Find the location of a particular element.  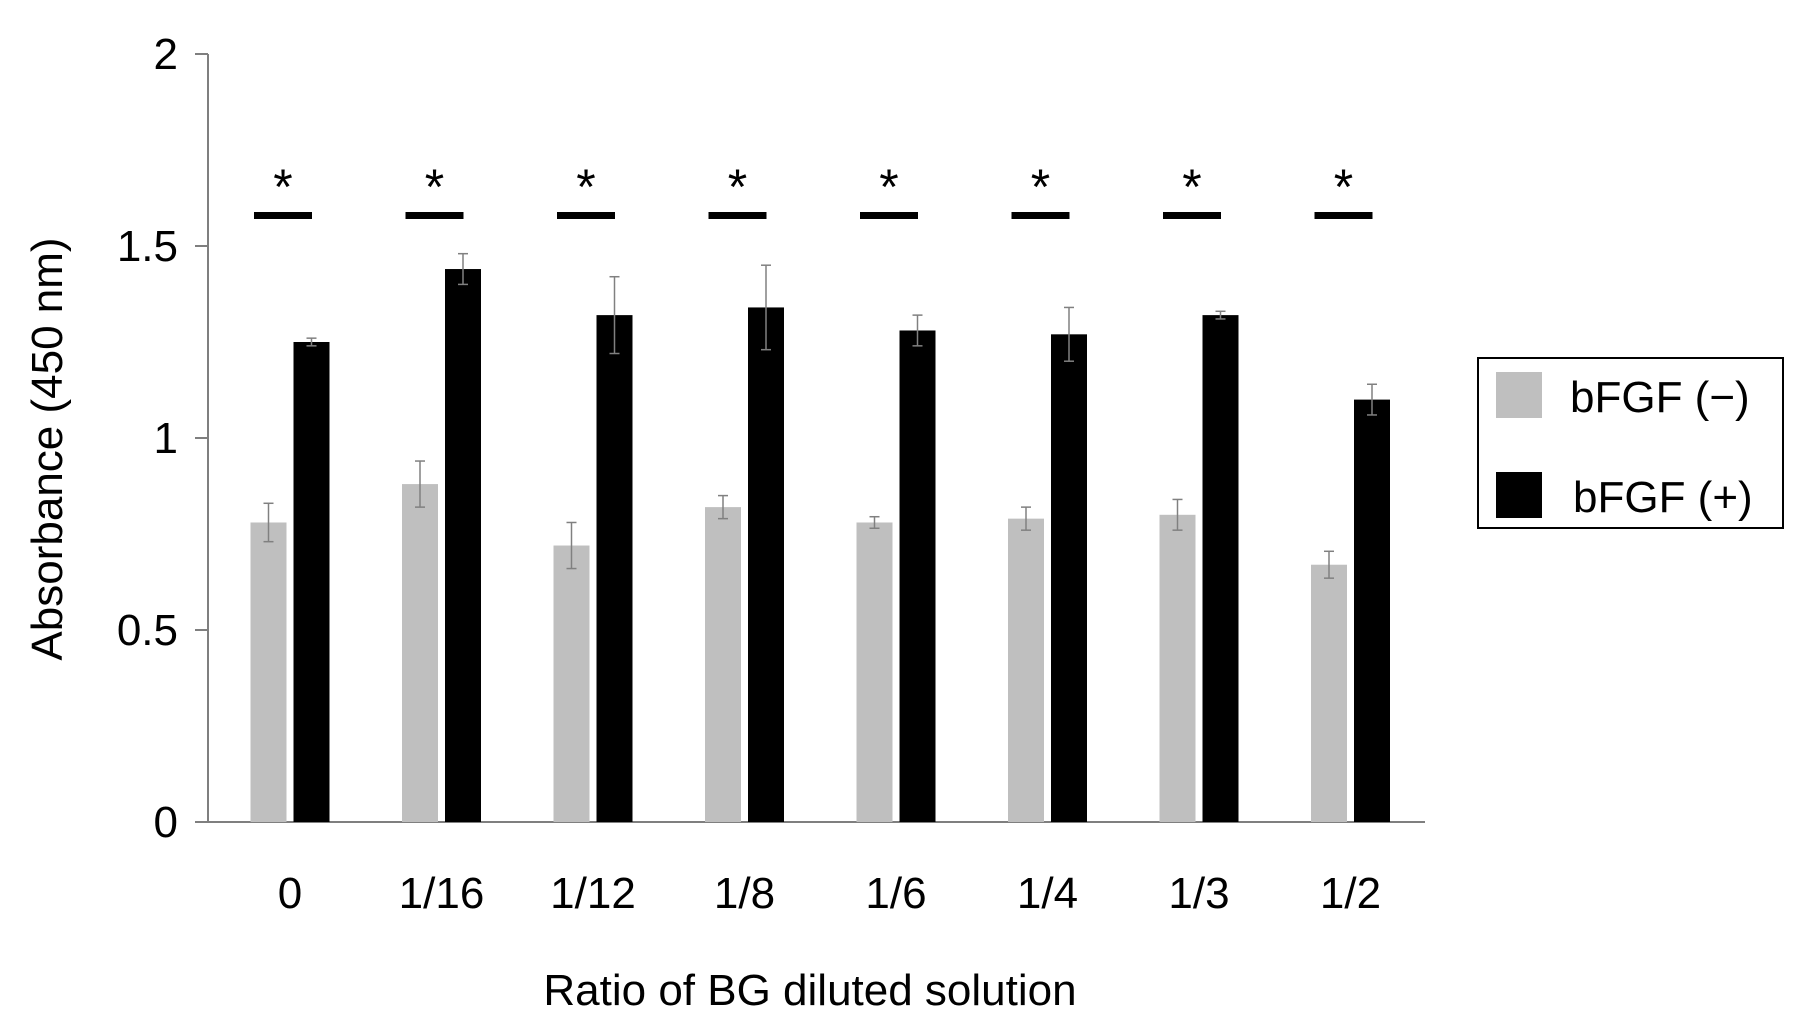

x-axis-title: Ratio of BG diluted solution is located at coordinates (809, 990).